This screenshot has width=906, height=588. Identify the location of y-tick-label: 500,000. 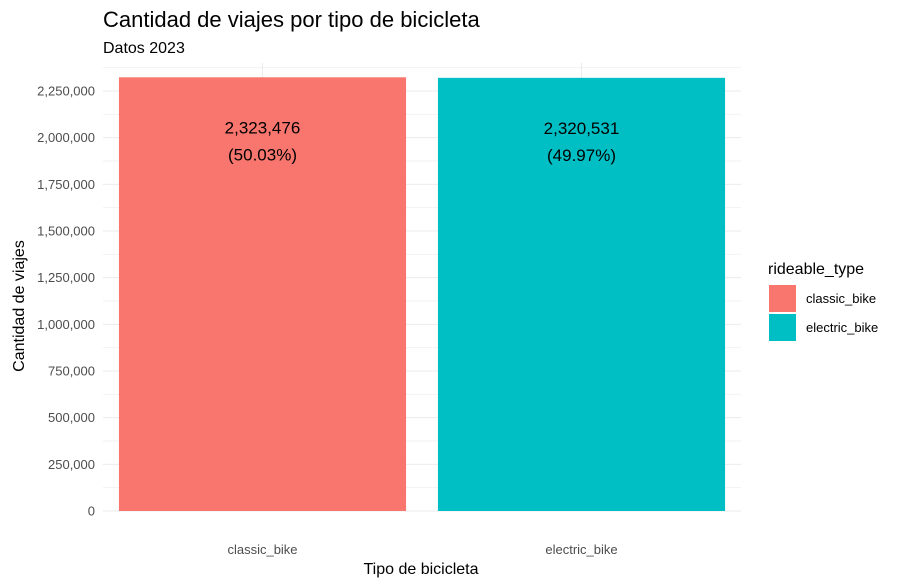
(71, 417).